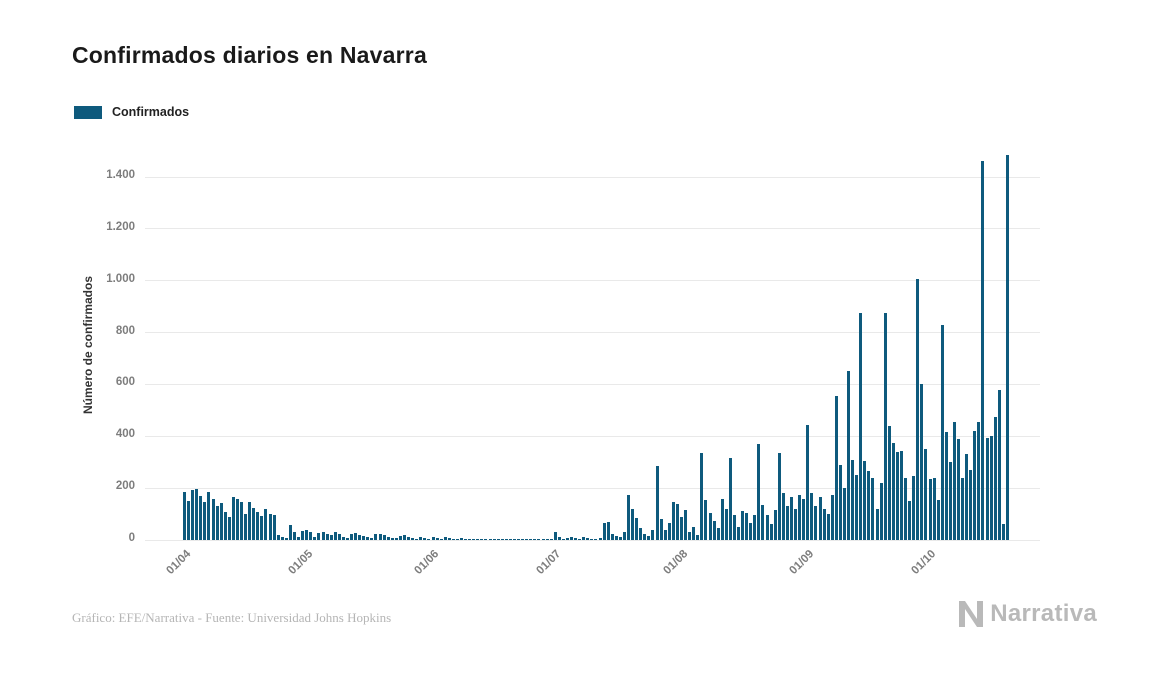 This screenshot has width=1157, height=674. Describe the element at coordinates (131, 112) in the screenshot. I see `legend-item-confirmados: Confirmados` at that location.